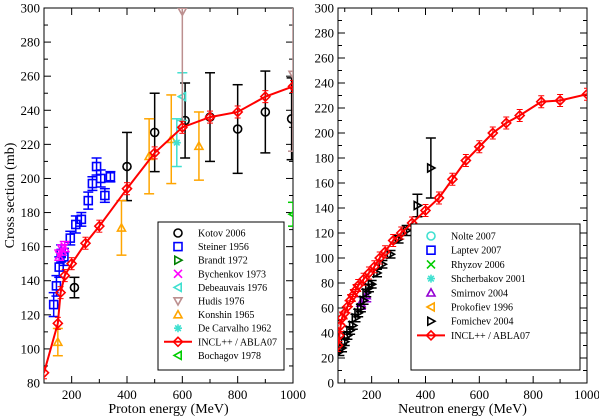 The height and width of the screenshot is (420, 599). Describe the element at coordinates (229, 356) in the screenshot. I see `legend-label: Bochagov 1978` at that location.